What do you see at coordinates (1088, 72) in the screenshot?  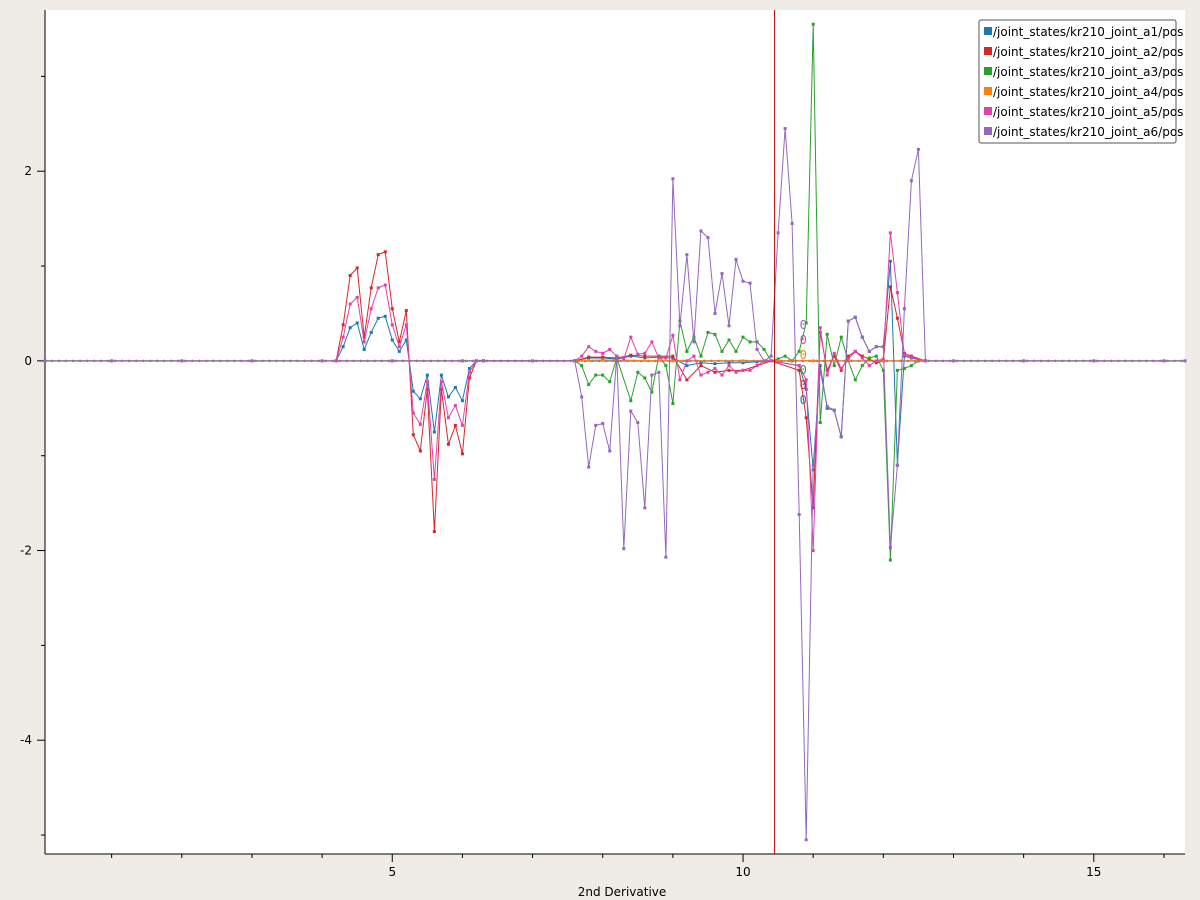 I see `legend-entry: /joint_states/kr210_joint_a3/pos` at bounding box center [1088, 72].